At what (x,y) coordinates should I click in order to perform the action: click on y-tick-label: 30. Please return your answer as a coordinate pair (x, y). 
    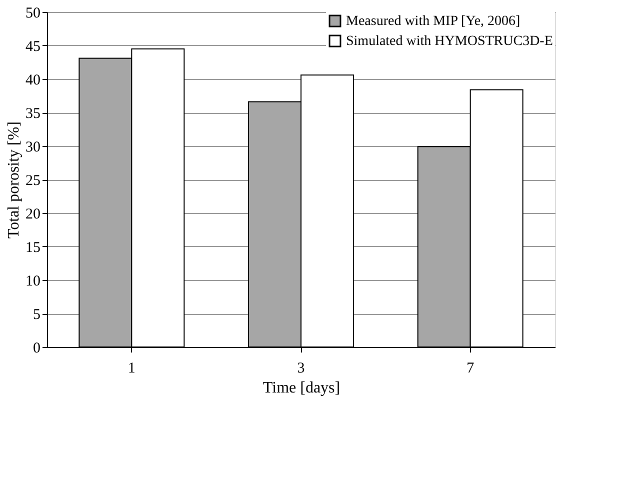
    Looking at the image, I should click on (33, 148).